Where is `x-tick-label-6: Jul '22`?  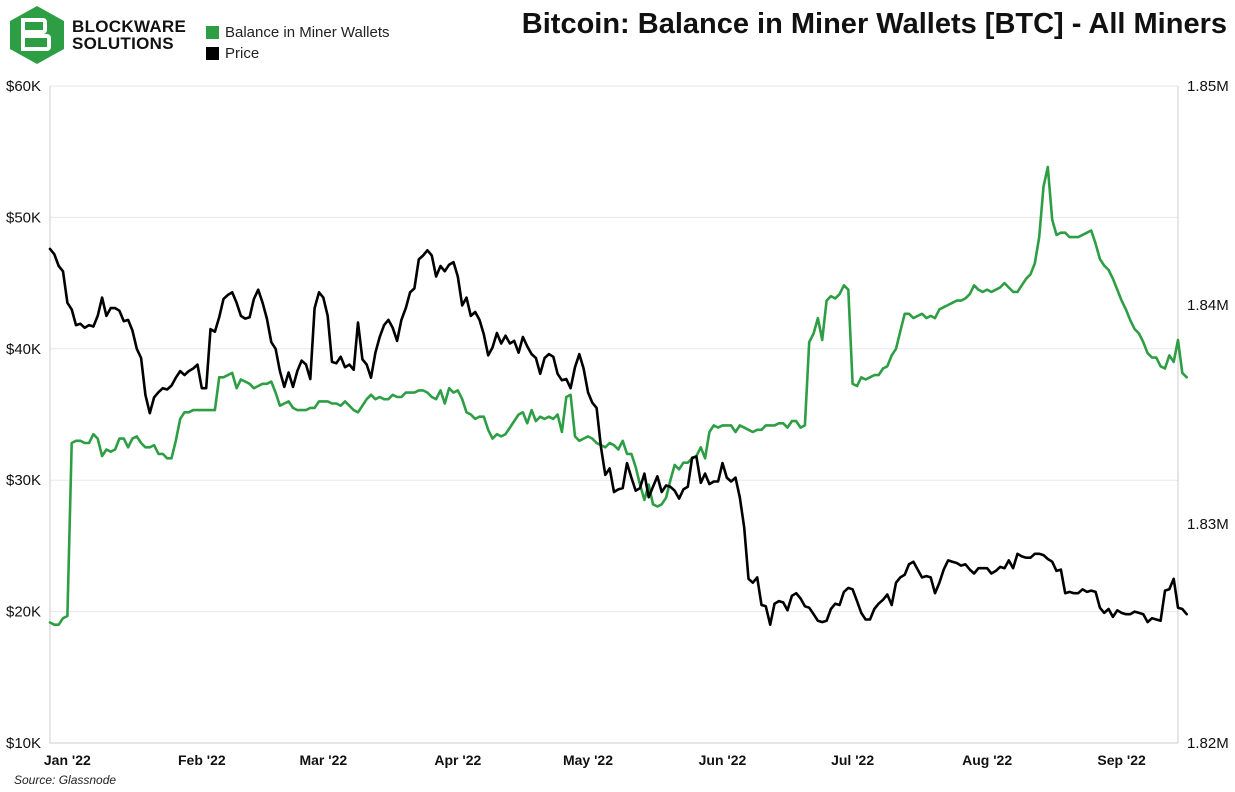 x-tick-label-6: Jul '22 is located at coordinates (852, 760).